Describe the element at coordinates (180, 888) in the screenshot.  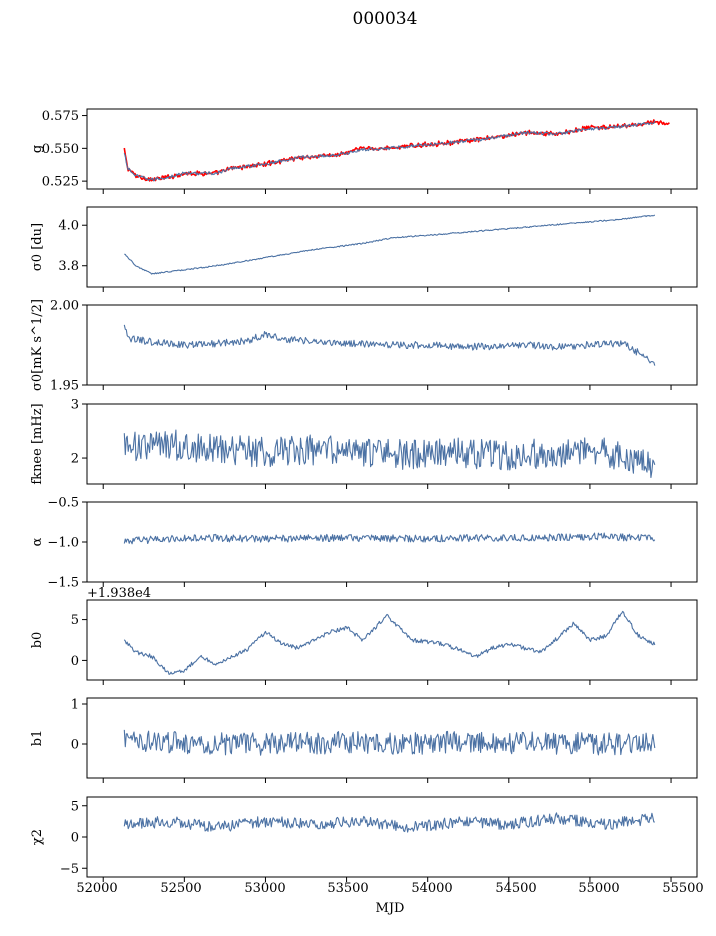
I see `x-tick-label: 52500` at that location.